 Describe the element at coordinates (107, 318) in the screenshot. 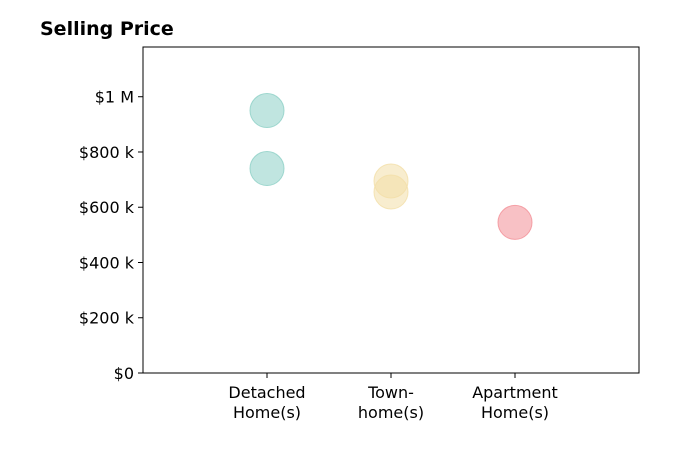

I see `y-tick-label: $200 k` at that location.